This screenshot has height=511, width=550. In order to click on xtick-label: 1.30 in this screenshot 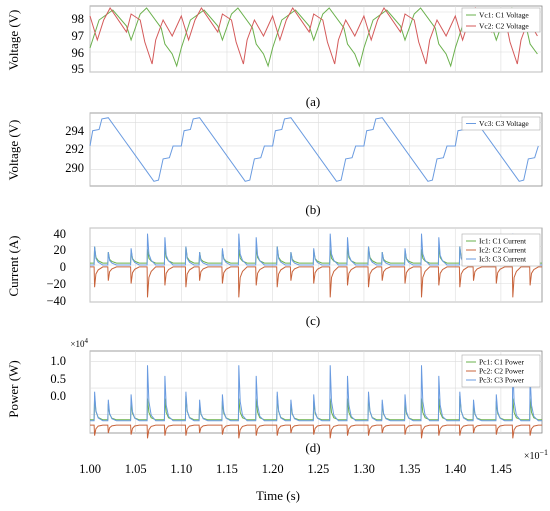, I will do `click(364, 469)`.